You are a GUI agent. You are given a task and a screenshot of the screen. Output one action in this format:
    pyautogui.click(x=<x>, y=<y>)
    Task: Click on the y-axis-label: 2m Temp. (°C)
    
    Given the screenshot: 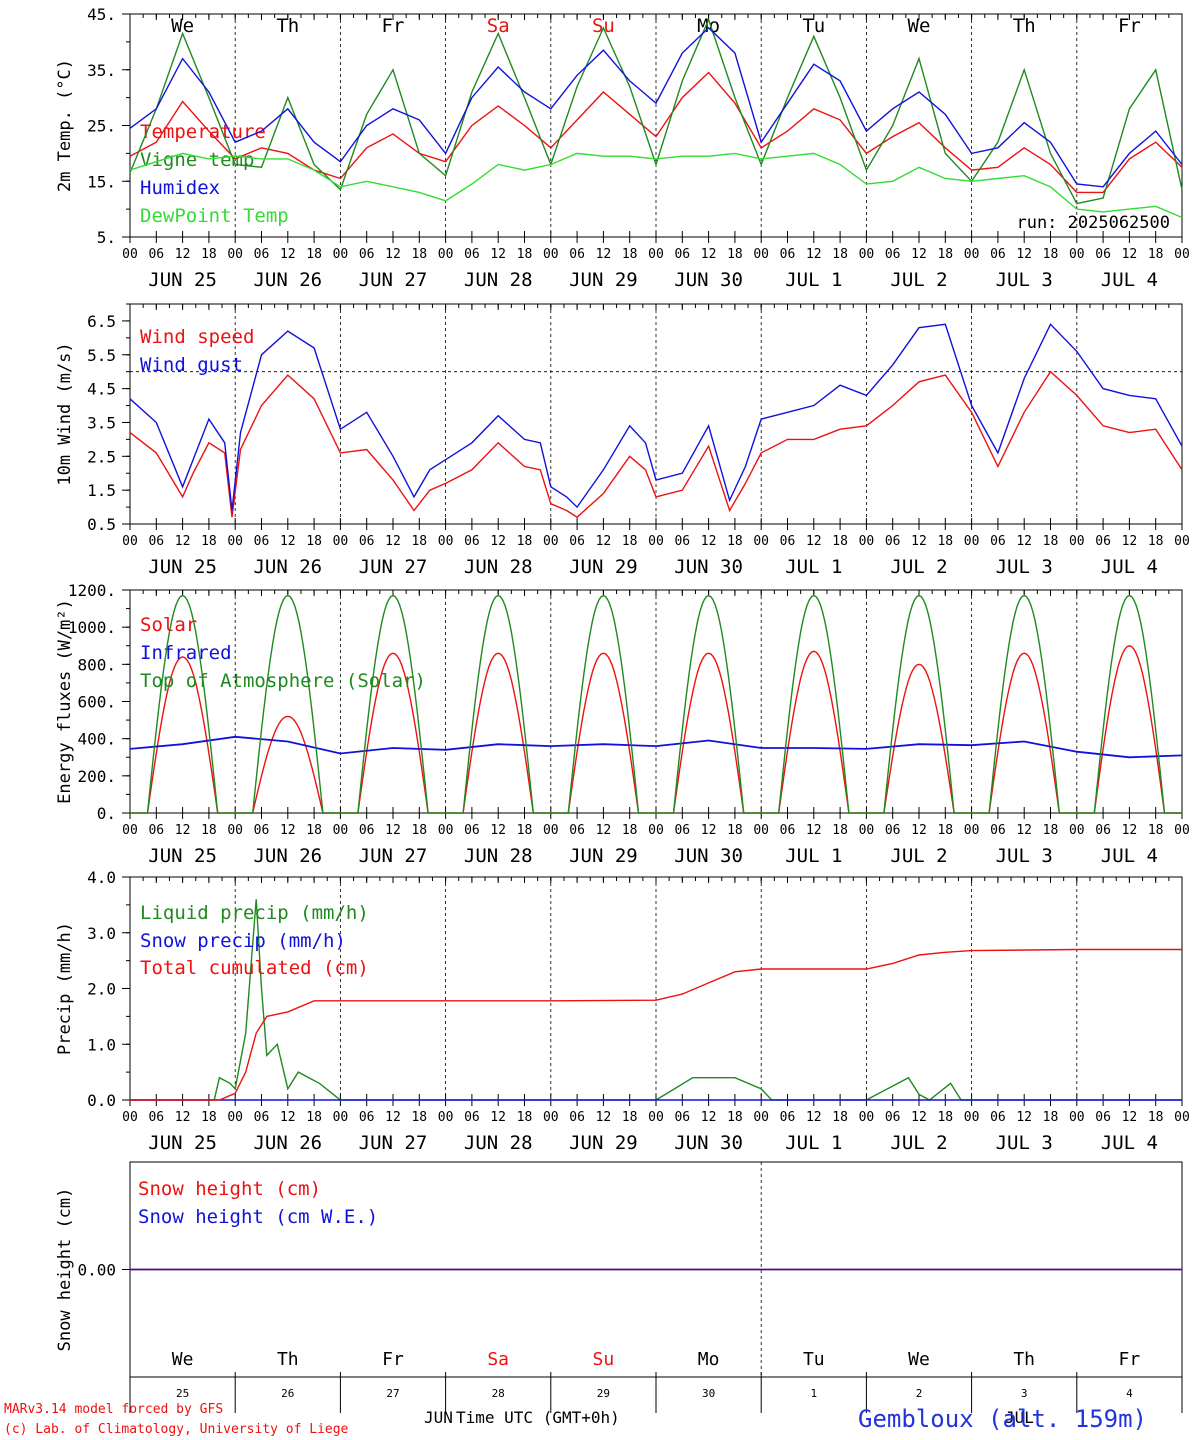 What is the action you would take?
    pyautogui.click(x=65, y=125)
    